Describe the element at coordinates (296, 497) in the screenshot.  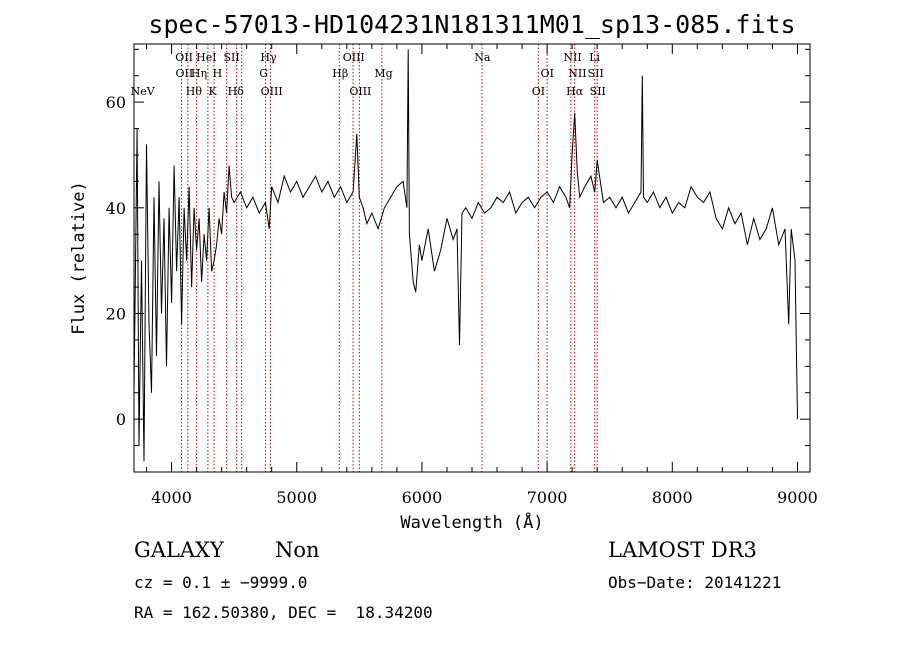
I see `x-tick-label: 5000` at that location.